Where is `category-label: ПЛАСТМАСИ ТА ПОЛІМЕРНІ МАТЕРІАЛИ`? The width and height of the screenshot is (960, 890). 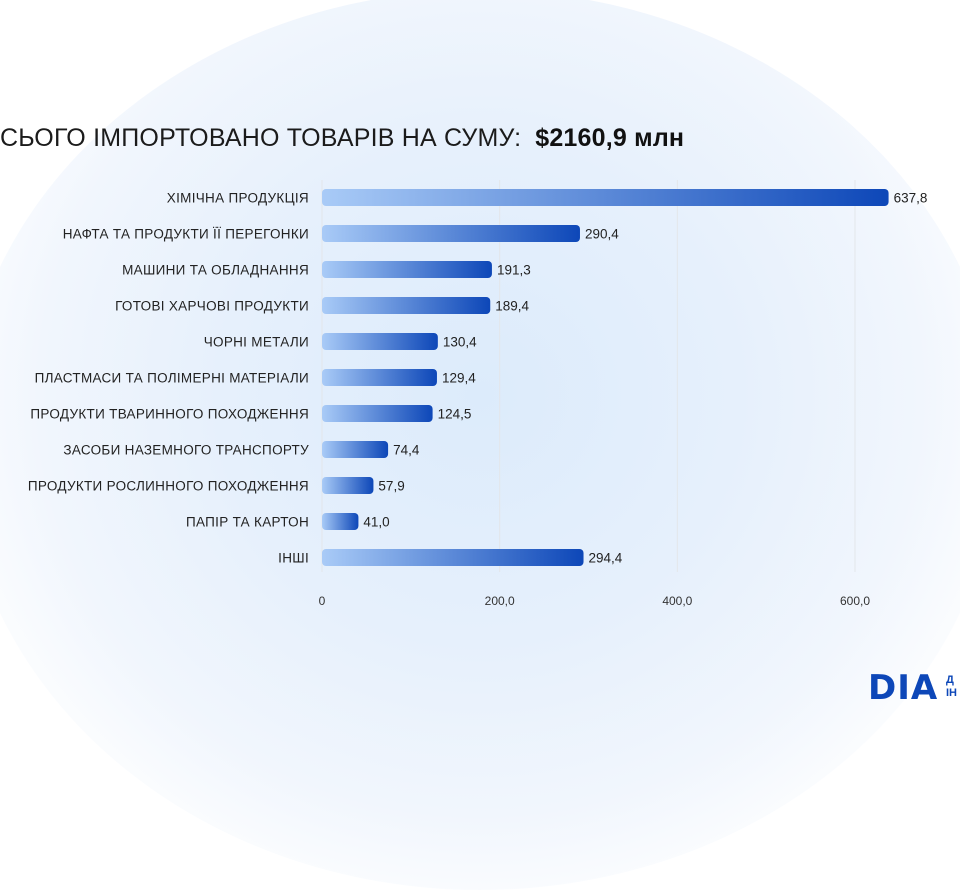
category-label: ПЛАСТМАСИ ТА ПОЛІМЕРНІ МАТЕРІАЛИ is located at coordinates (172, 378).